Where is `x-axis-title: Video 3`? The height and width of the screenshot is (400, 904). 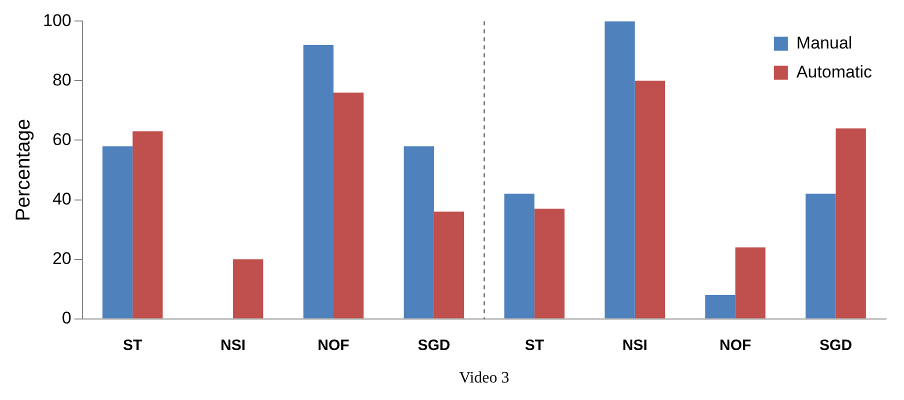 x-axis-title: Video 3 is located at coordinates (484, 378).